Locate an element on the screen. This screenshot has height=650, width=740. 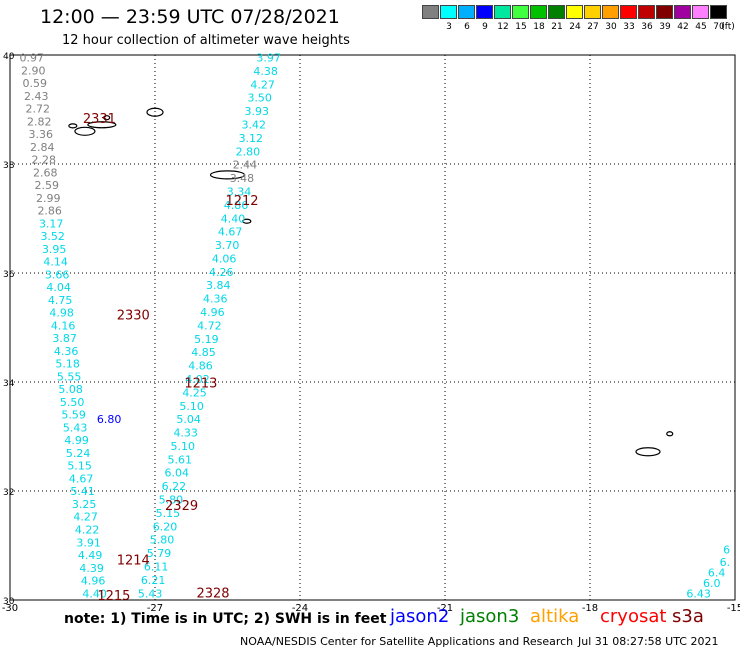
lon-tick-label: -21 is located at coordinates (445, 608).